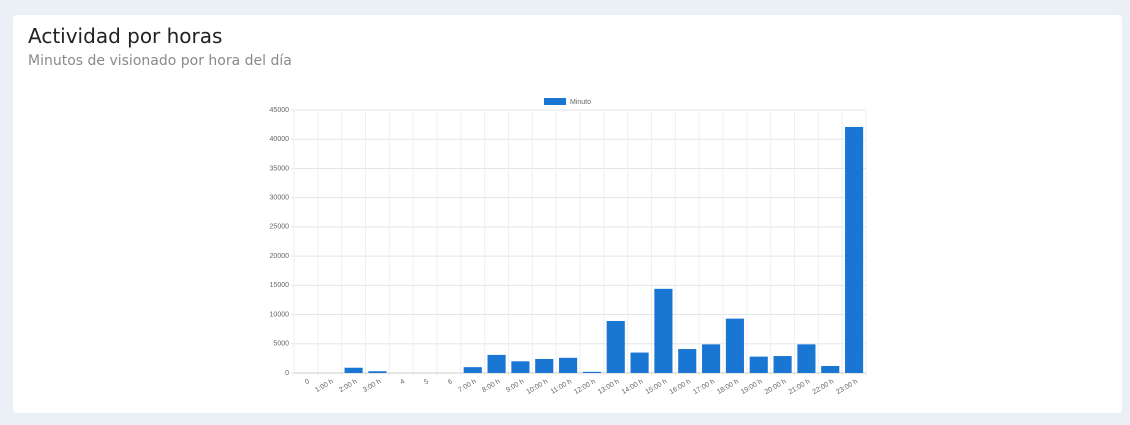  I want to click on x-tick-label: 0, so click(307, 382).